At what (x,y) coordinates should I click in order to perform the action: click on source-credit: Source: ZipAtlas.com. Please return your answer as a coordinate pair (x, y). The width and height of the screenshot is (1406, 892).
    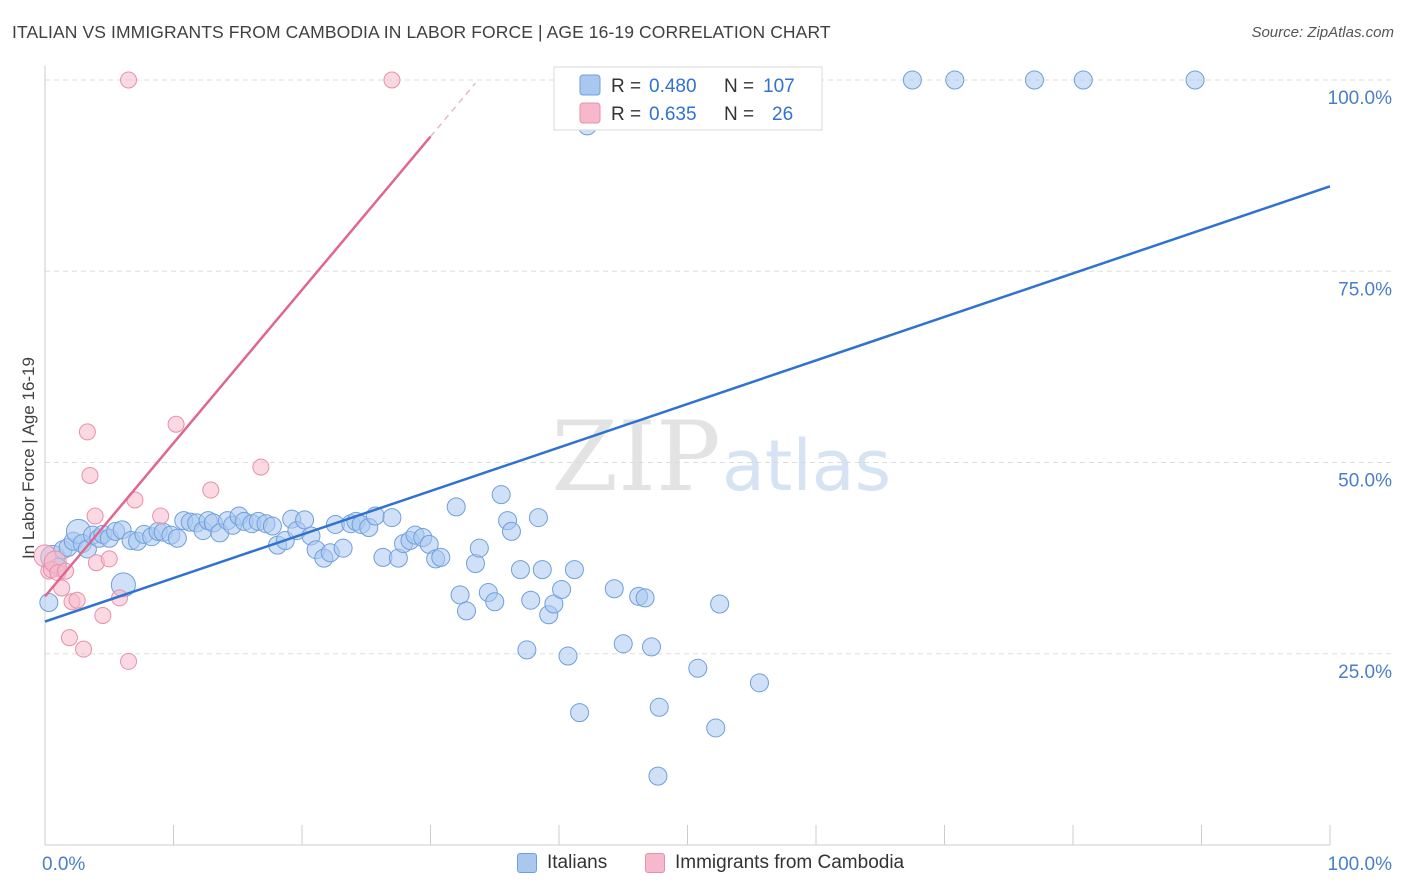
    Looking at the image, I should click on (1322, 32).